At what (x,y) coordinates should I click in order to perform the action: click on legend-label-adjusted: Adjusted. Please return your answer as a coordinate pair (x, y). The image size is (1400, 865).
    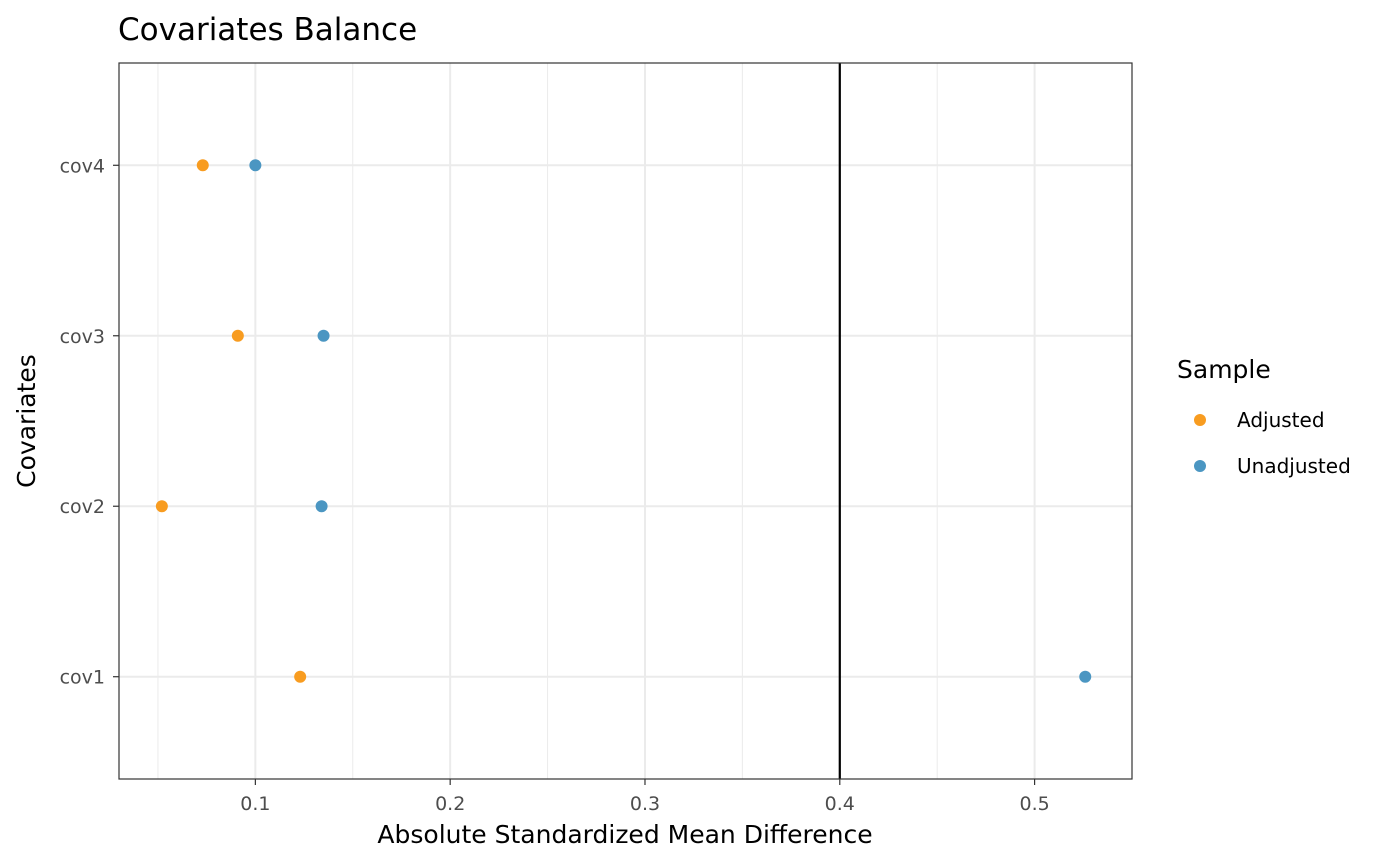
    Looking at the image, I should click on (1281, 420).